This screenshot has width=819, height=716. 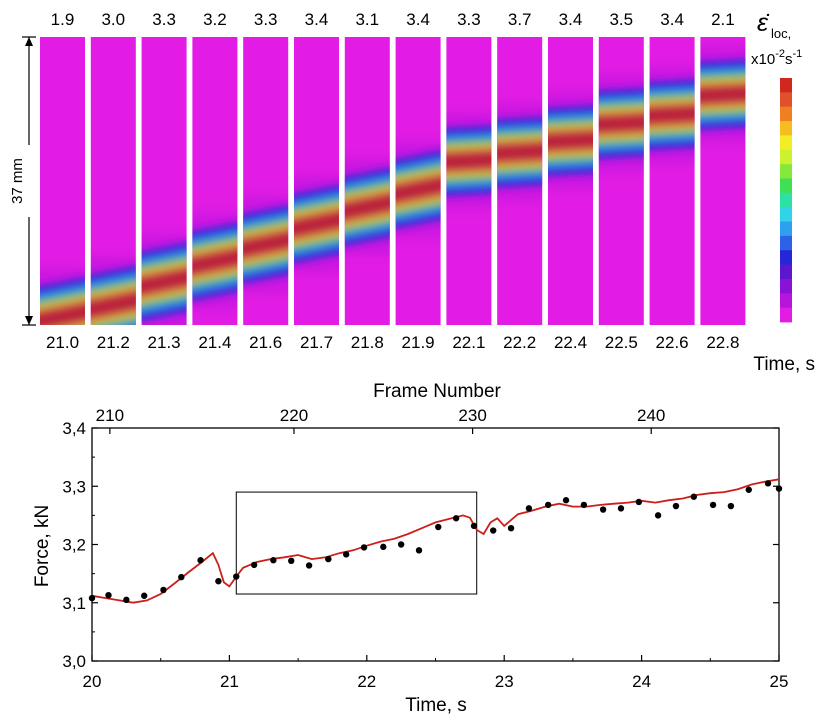 What do you see at coordinates (779, 681) in the screenshot?
I see `x-tick-label: 25` at bounding box center [779, 681].